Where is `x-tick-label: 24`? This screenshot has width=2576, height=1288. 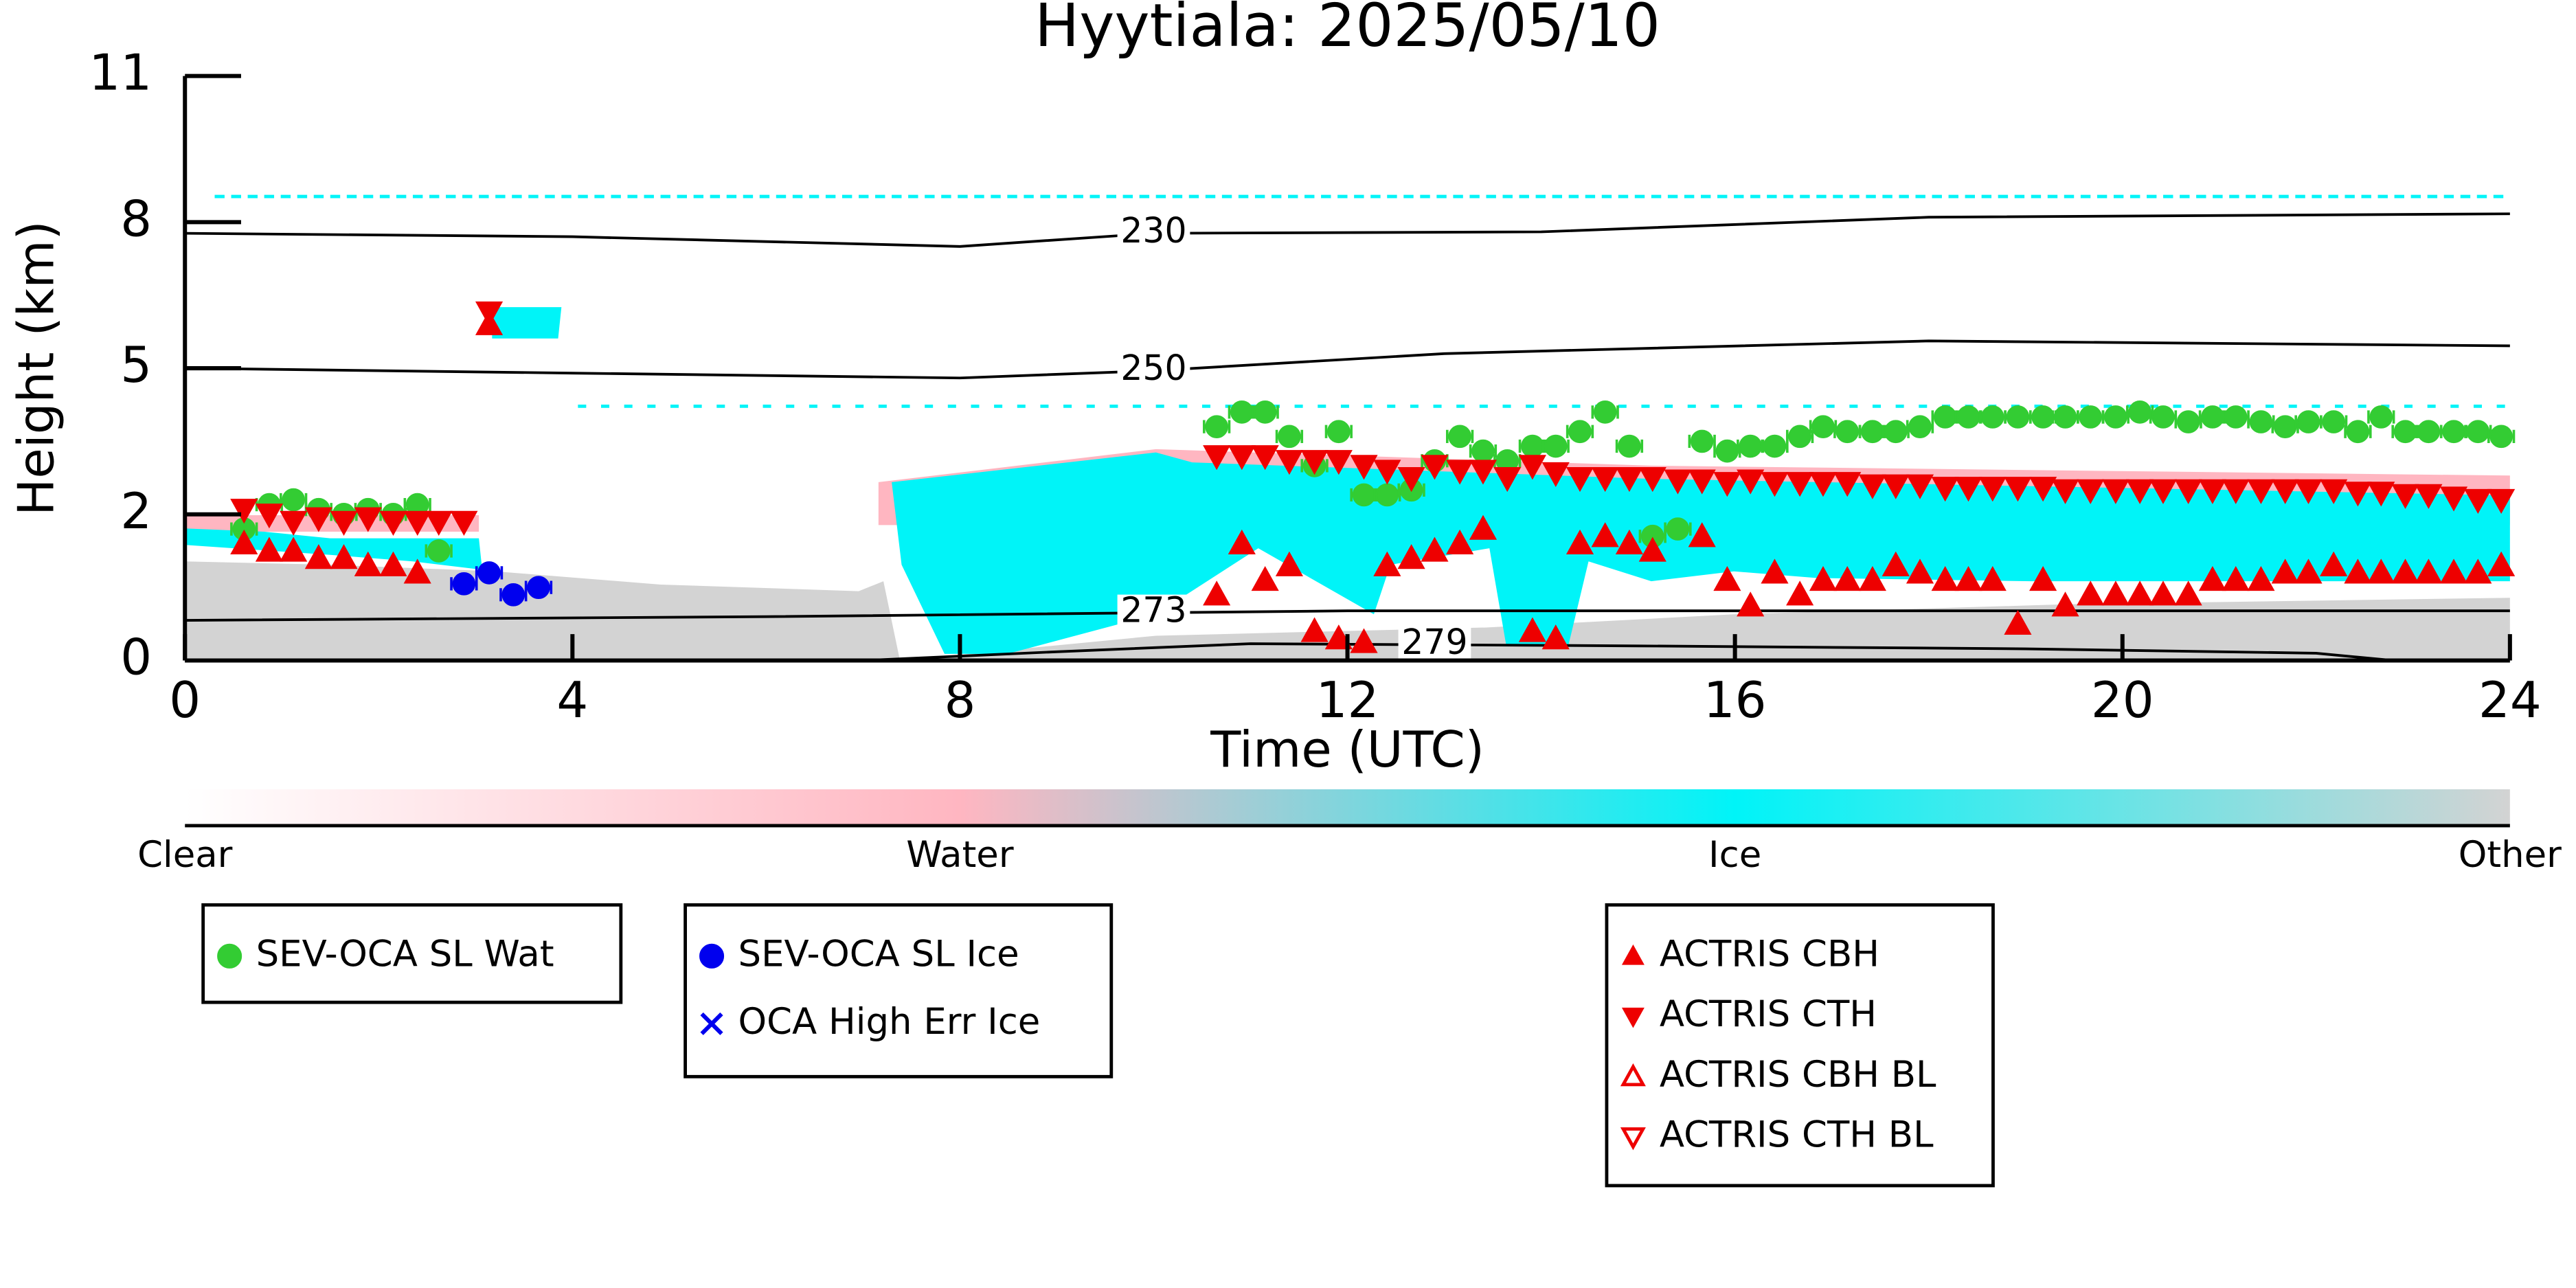
x-tick-label: 24 is located at coordinates (2510, 701).